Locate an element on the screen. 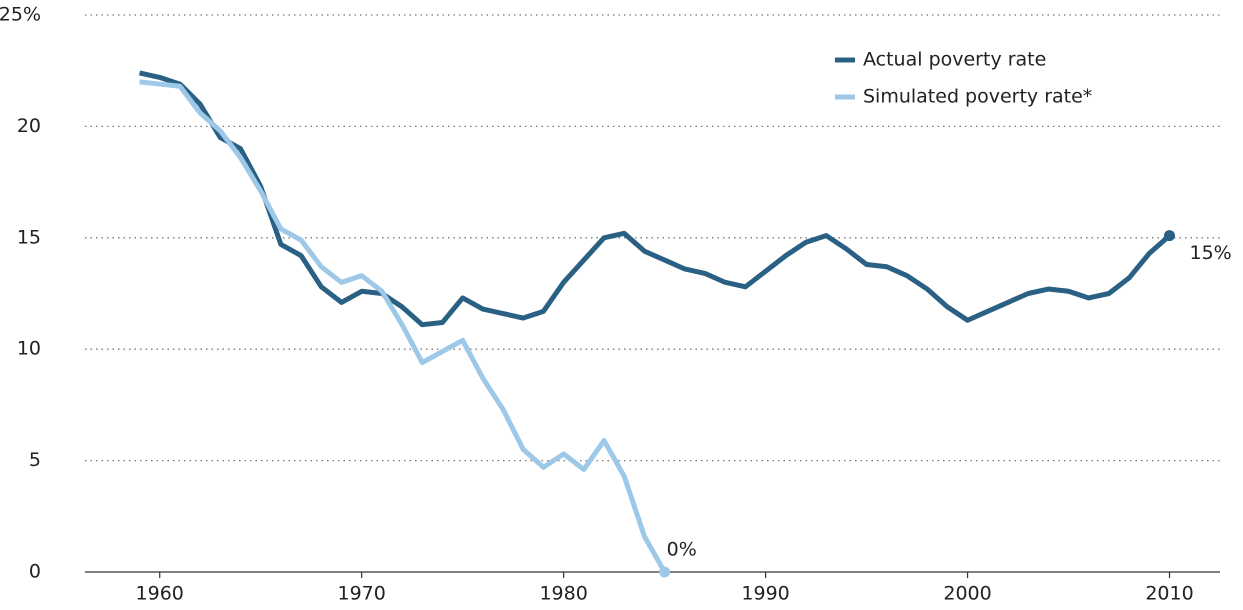 Image resolution: width=1243 pixels, height=610 pixels. value-label: 15% is located at coordinates (1211, 253).